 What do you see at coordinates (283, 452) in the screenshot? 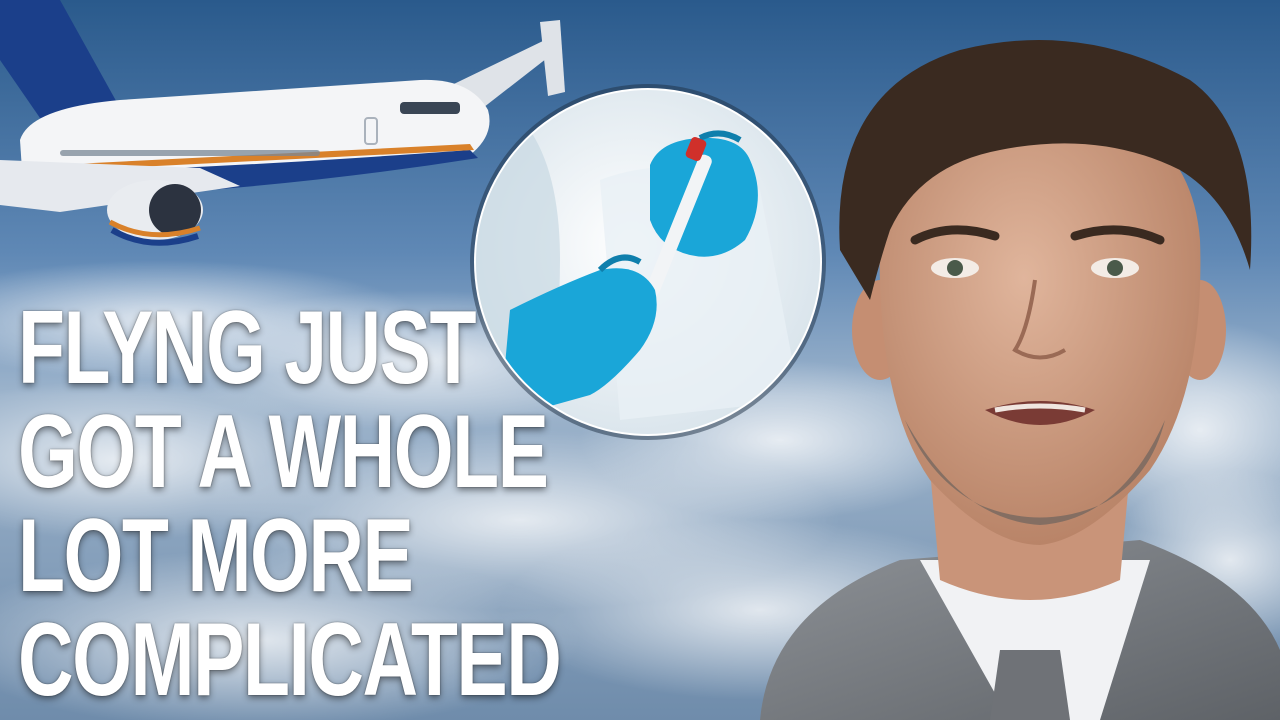
I see `headline-line-2: GOT A WHOLE` at bounding box center [283, 452].